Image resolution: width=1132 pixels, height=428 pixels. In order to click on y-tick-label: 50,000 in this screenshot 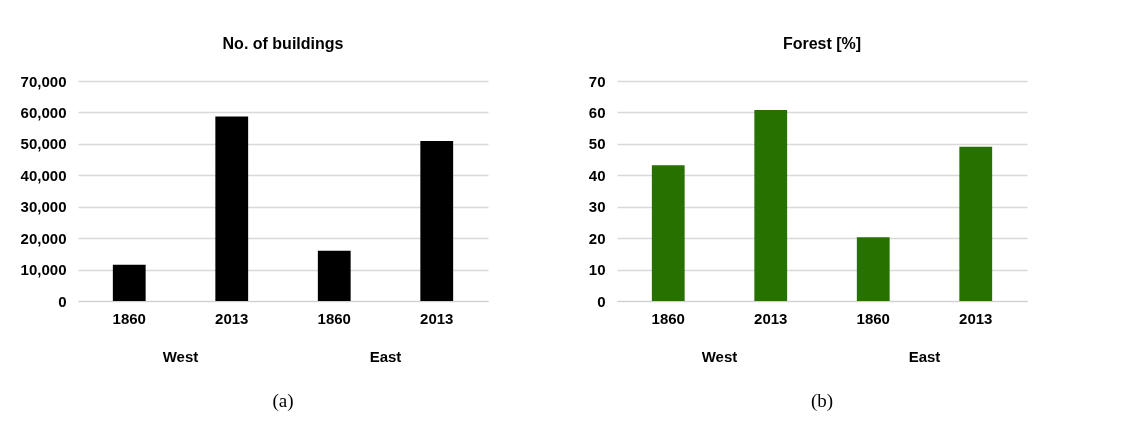, I will do `click(43, 144)`.